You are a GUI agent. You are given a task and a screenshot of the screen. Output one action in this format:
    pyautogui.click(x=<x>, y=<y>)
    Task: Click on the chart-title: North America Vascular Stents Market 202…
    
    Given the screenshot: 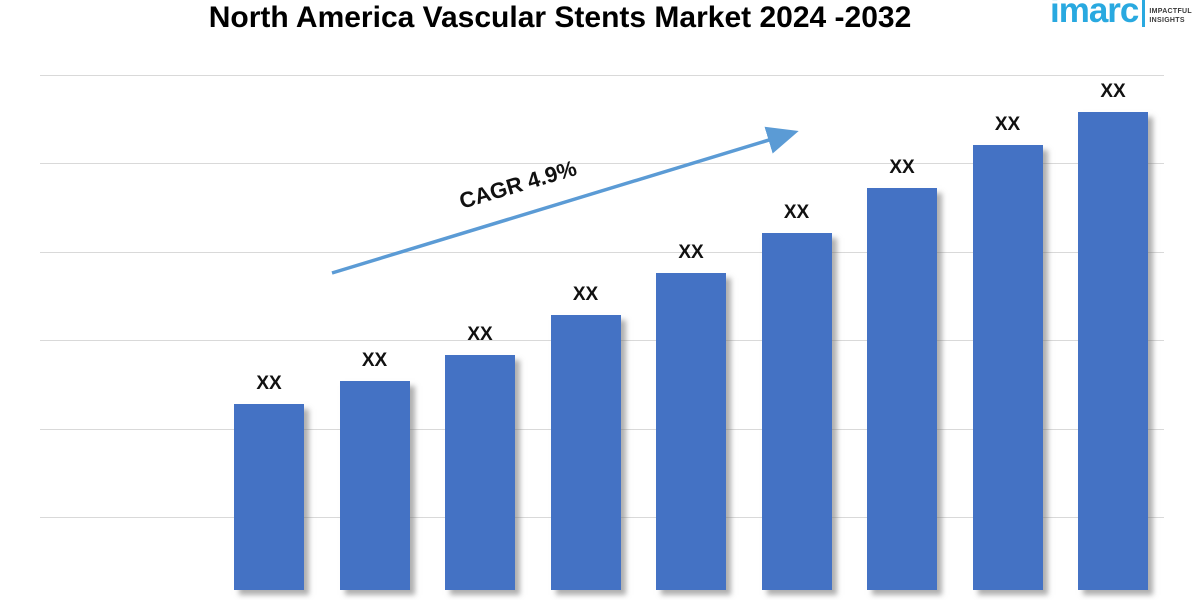 What is the action you would take?
    pyautogui.click(x=560, y=17)
    